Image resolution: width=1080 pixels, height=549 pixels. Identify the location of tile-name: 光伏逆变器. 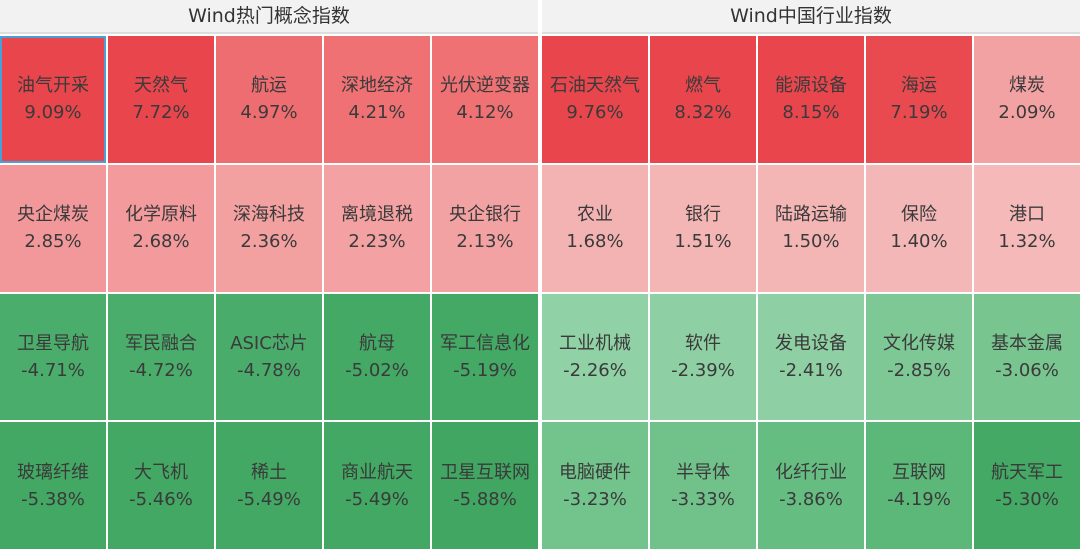
(485, 86).